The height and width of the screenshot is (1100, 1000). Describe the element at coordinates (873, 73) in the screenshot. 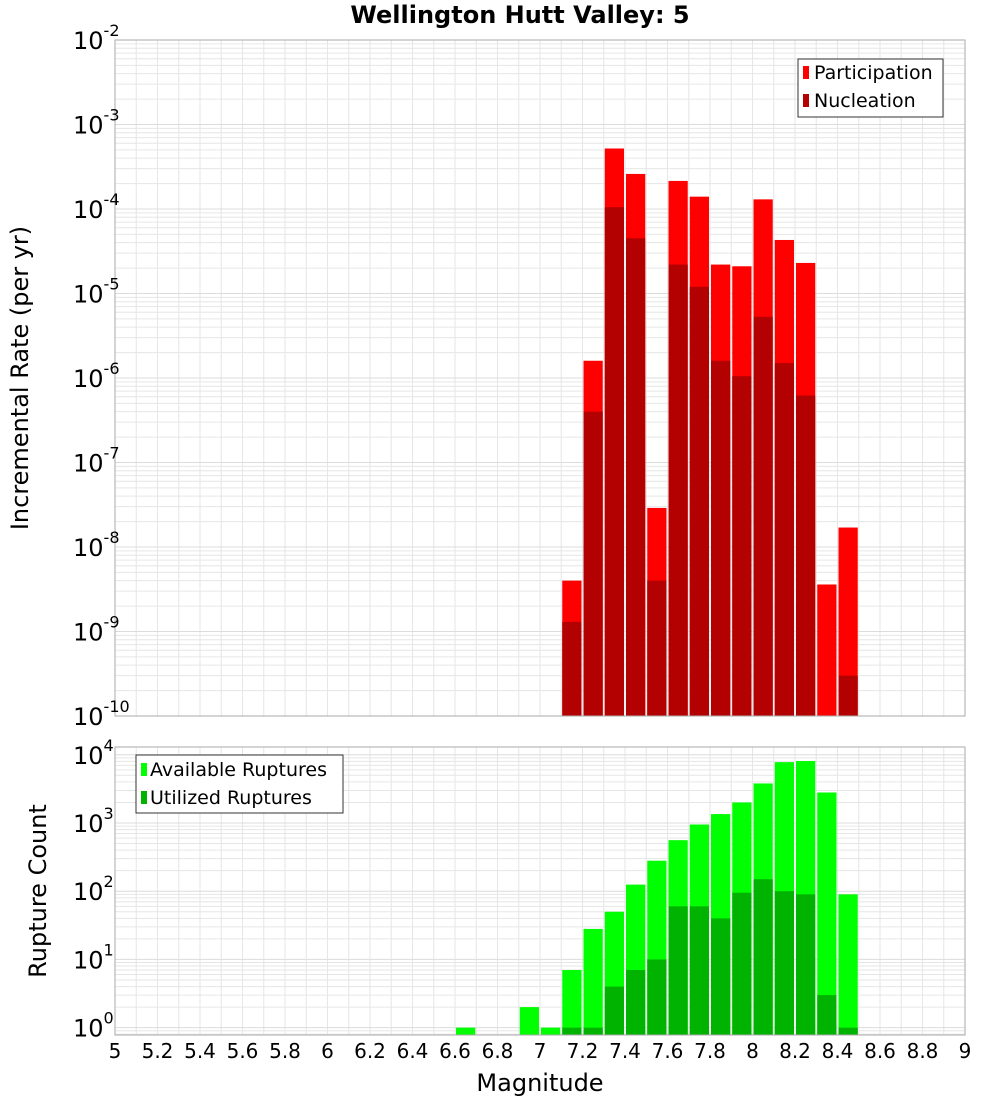

I see `legend-participation-label: Participation` at that location.